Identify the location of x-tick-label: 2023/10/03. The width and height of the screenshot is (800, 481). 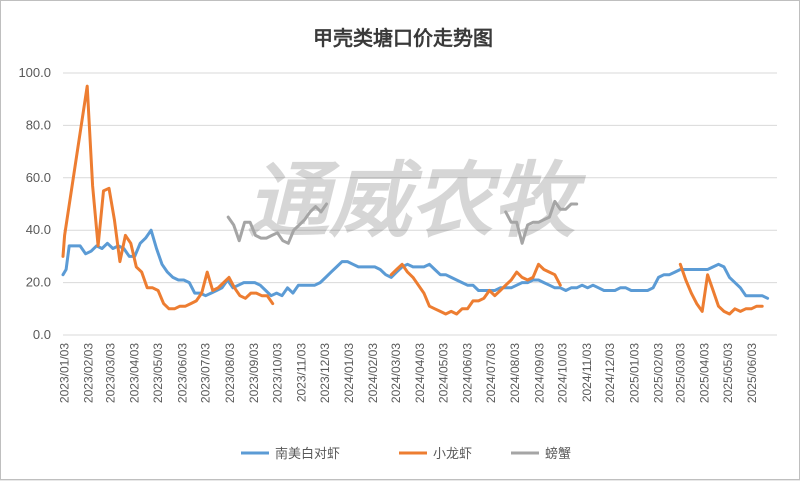
(277, 373).